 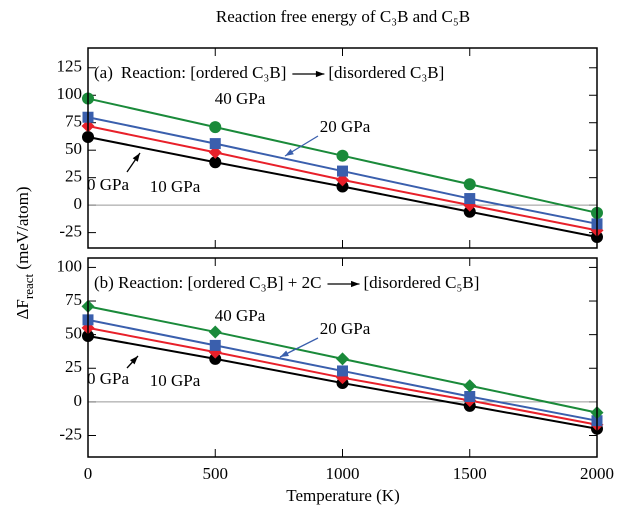 I want to click on x-tick-label: 2000, so click(x=597, y=473).